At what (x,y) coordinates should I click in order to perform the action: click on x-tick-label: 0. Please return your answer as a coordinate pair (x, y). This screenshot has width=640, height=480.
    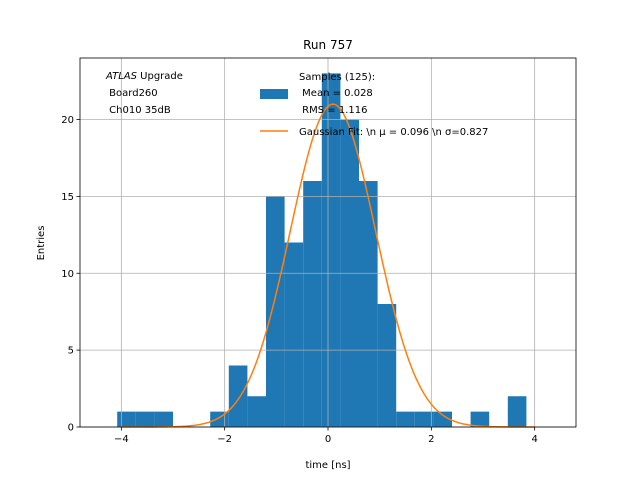
    Looking at the image, I should click on (328, 439).